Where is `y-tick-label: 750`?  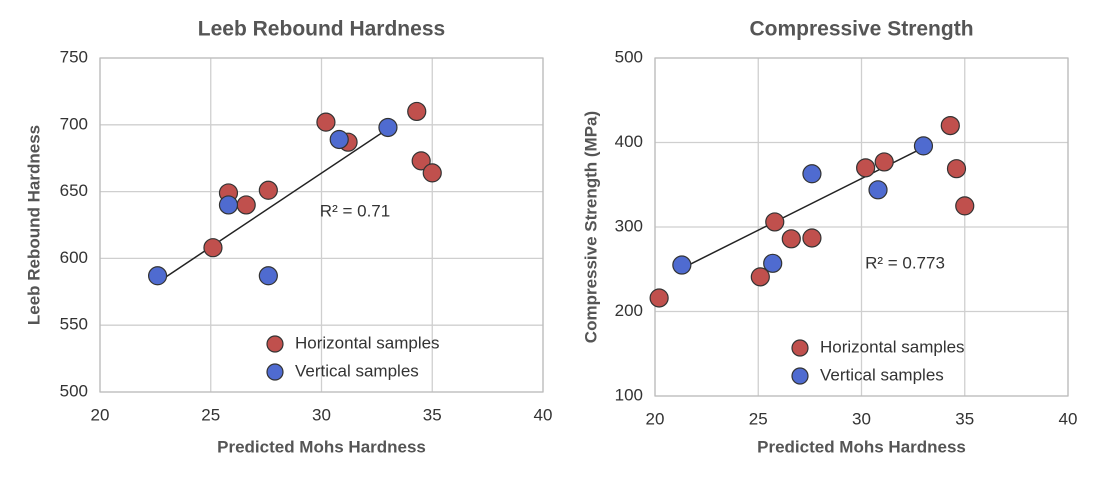
y-tick-label: 750 is located at coordinates (74, 56).